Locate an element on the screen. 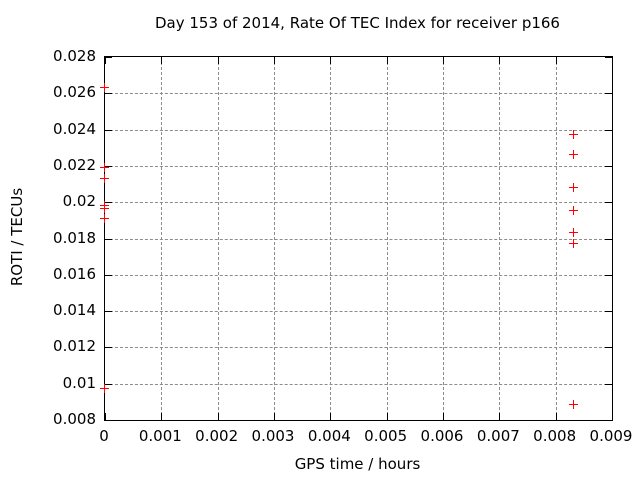 This screenshot has height=480, width=640. y-tick-label: 0.014 is located at coordinates (74, 310).